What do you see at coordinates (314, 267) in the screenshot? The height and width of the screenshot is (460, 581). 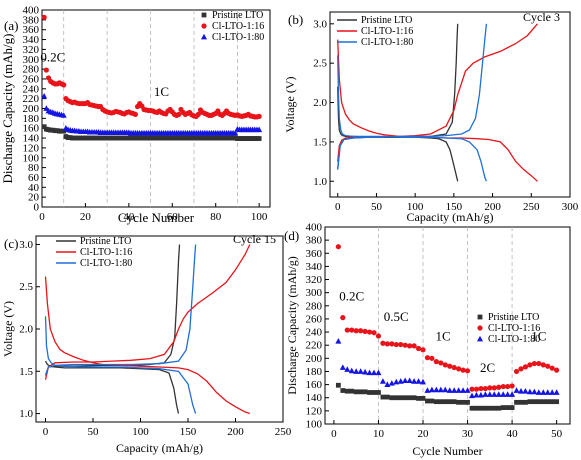 I see `y-tick-label: 340` at bounding box center [314, 267].